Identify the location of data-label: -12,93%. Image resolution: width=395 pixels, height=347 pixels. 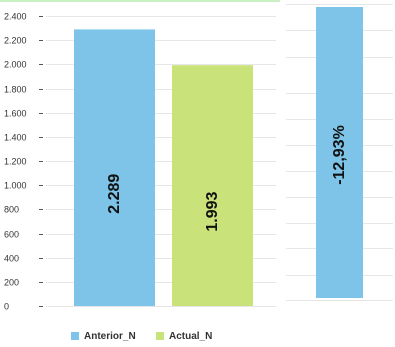
(339, 155).